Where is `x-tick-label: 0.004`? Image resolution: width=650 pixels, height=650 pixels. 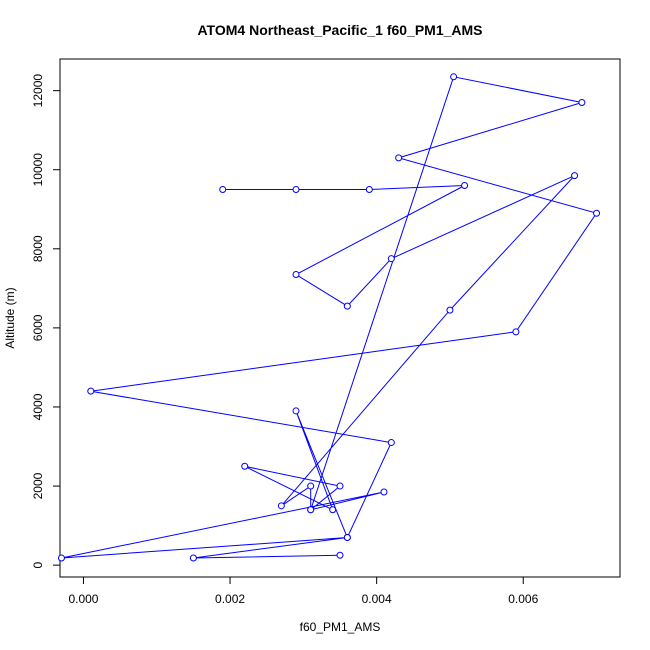
x-tick-label: 0.004 is located at coordinates (377, 599).